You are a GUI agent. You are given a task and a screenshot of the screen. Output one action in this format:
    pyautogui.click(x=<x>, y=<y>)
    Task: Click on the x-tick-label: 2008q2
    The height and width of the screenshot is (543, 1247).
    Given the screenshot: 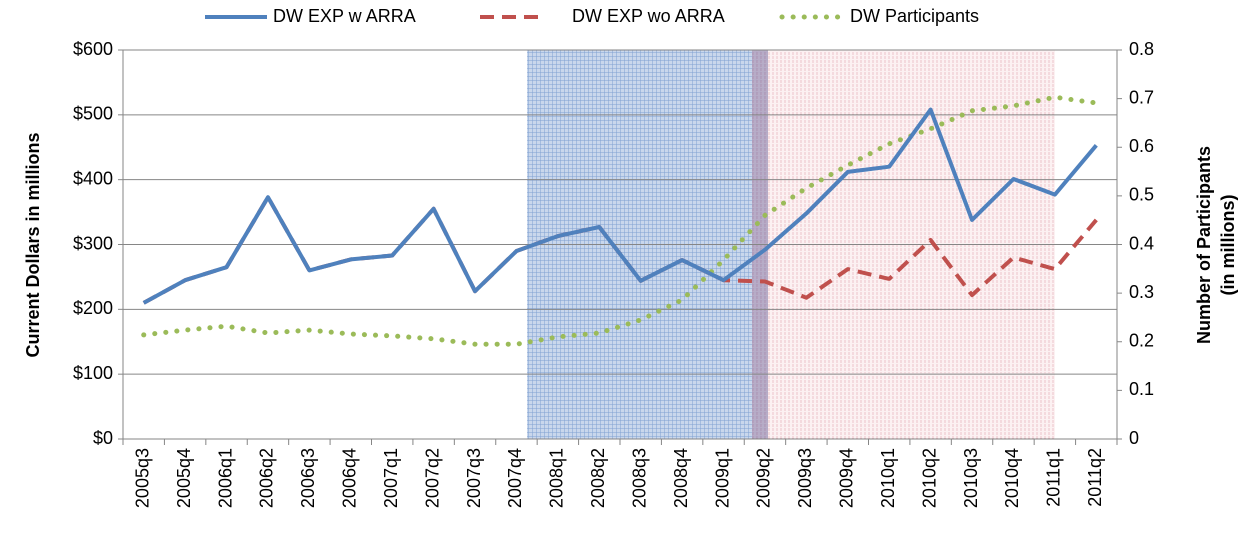 What is the action you would take?
    pyautogui.click(x=598, y=478)
    